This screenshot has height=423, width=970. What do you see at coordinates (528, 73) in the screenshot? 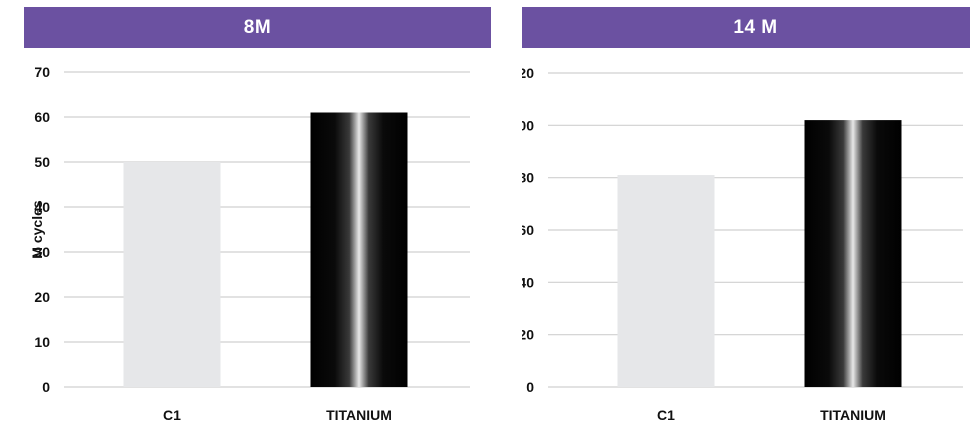
I see `y-tick-label: 120` at bounding box center [528, 73].